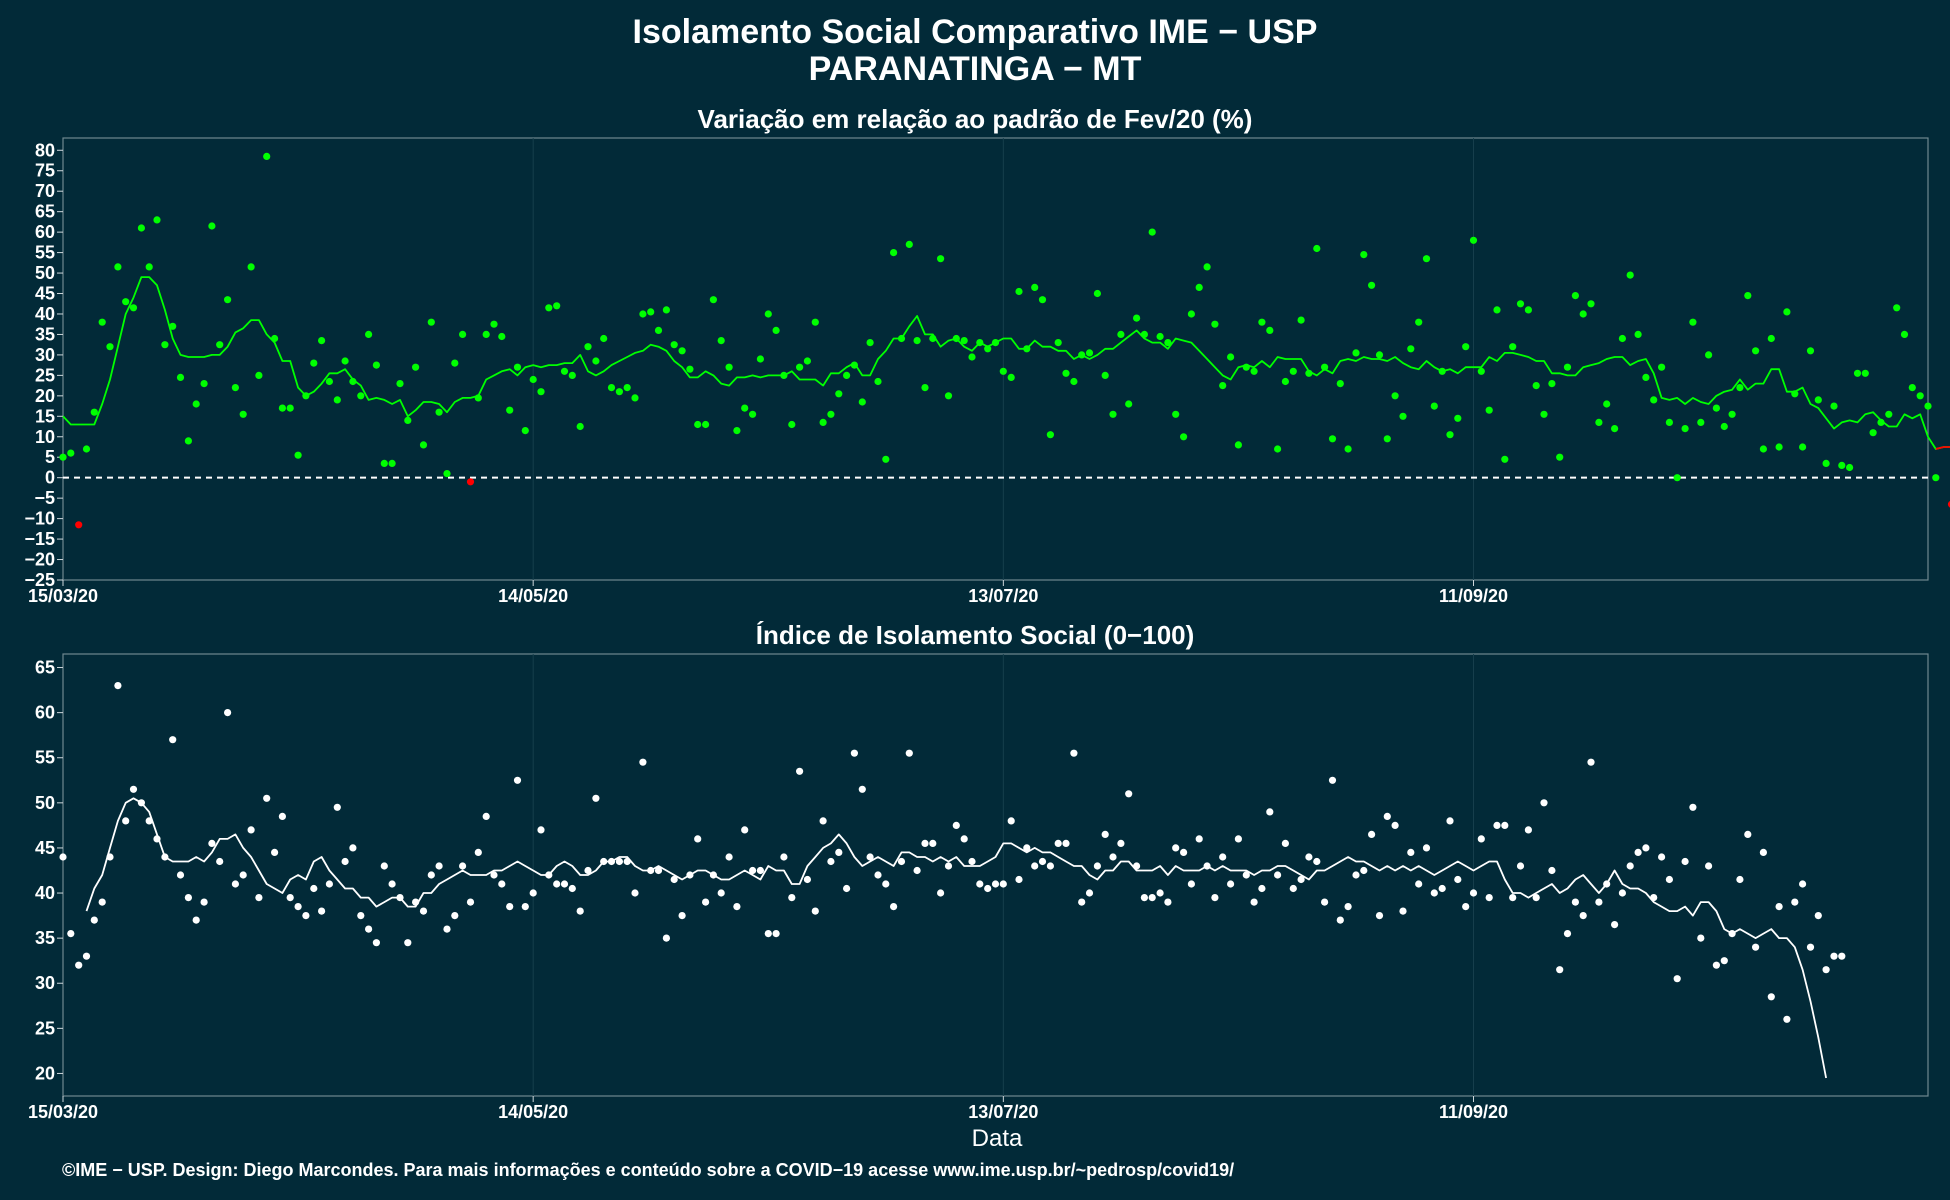 Image resolution: width=1950 pixels, height=1200 pixels. Describe the element at coordinates (45, 848) in the screenshot. I see `index-ytick-label: 45` at that location.